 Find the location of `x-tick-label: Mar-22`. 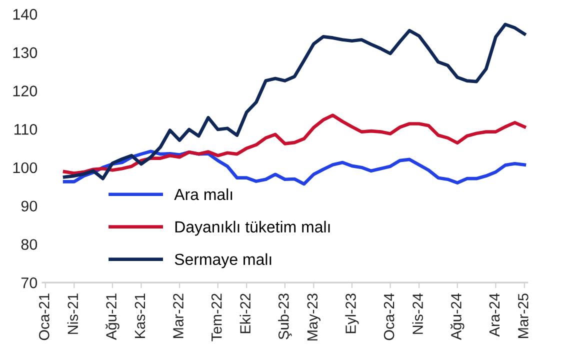

x-tick-label: Mar-22 is located at coordinates (178, 316).